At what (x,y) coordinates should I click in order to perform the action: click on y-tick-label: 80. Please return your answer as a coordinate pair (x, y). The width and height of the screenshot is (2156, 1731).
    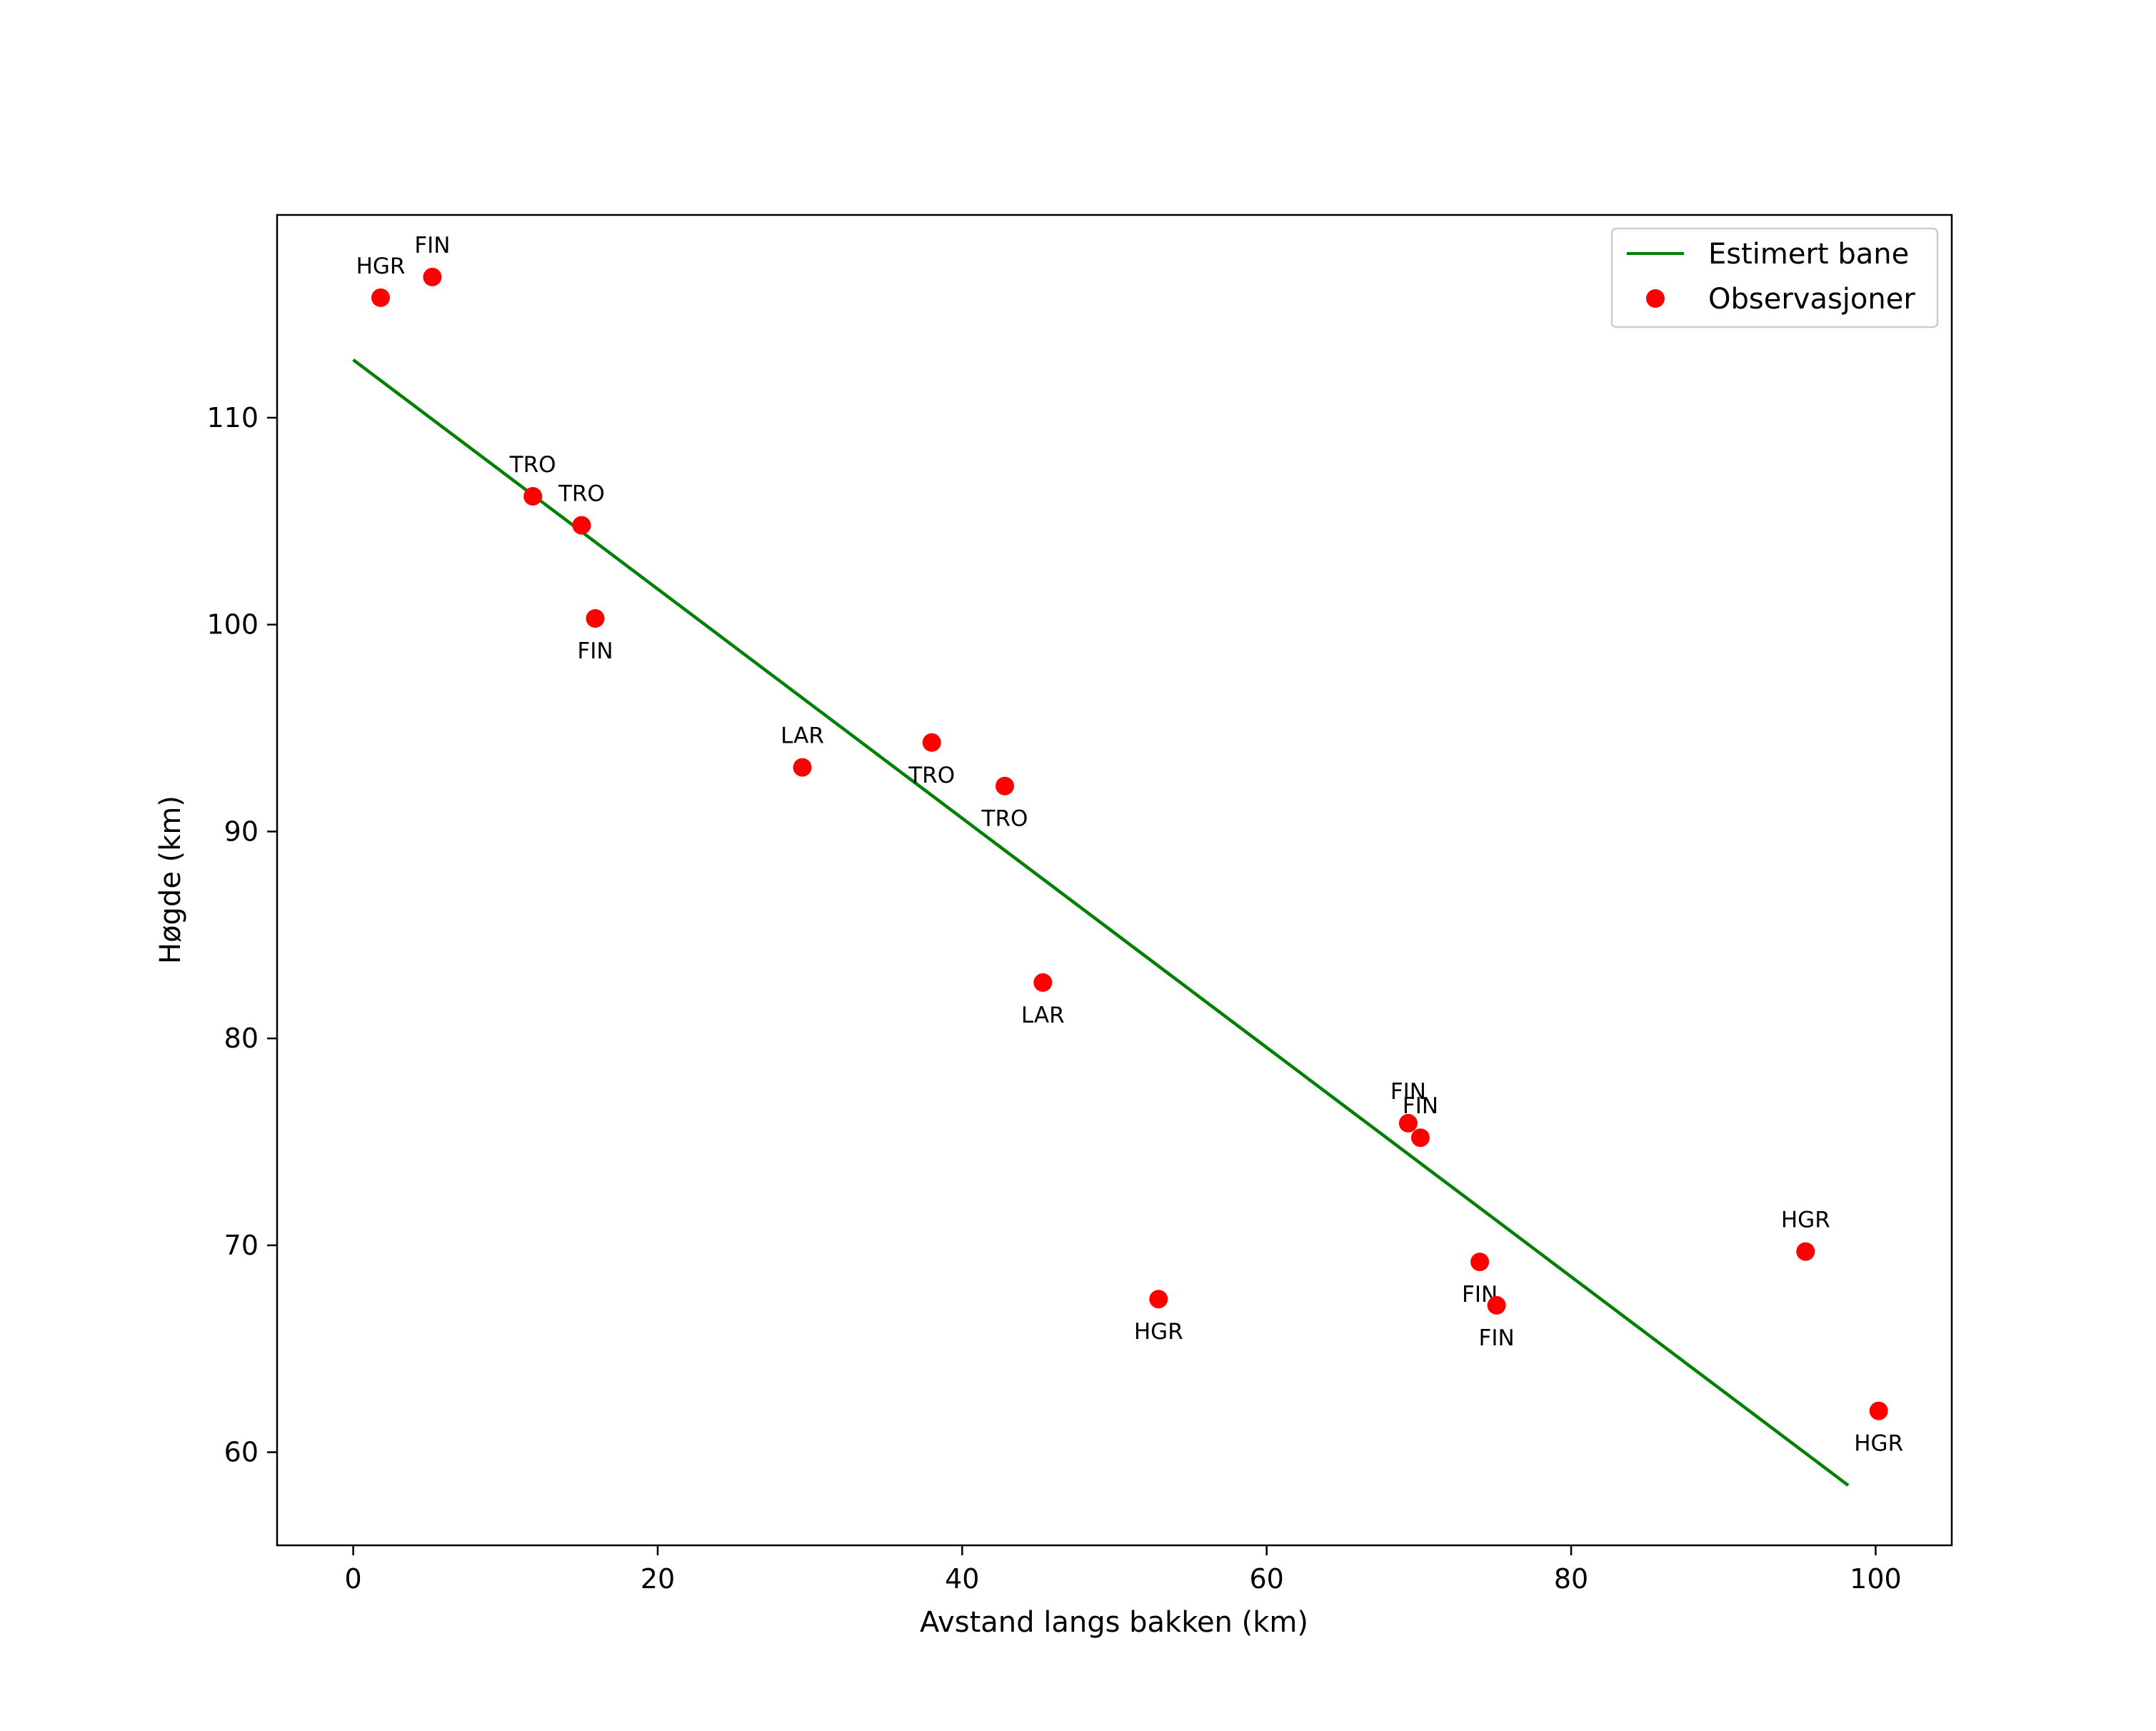
    Looking at the image, I should click on (242, 1038).